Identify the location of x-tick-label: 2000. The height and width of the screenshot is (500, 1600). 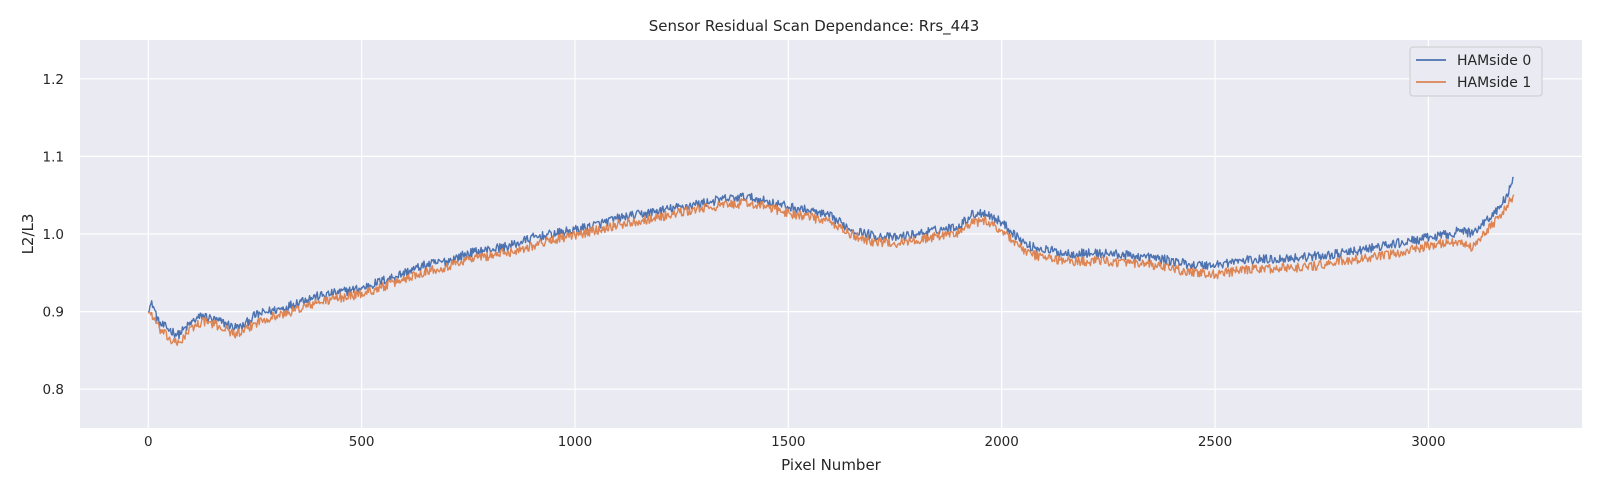
(1002, 442).